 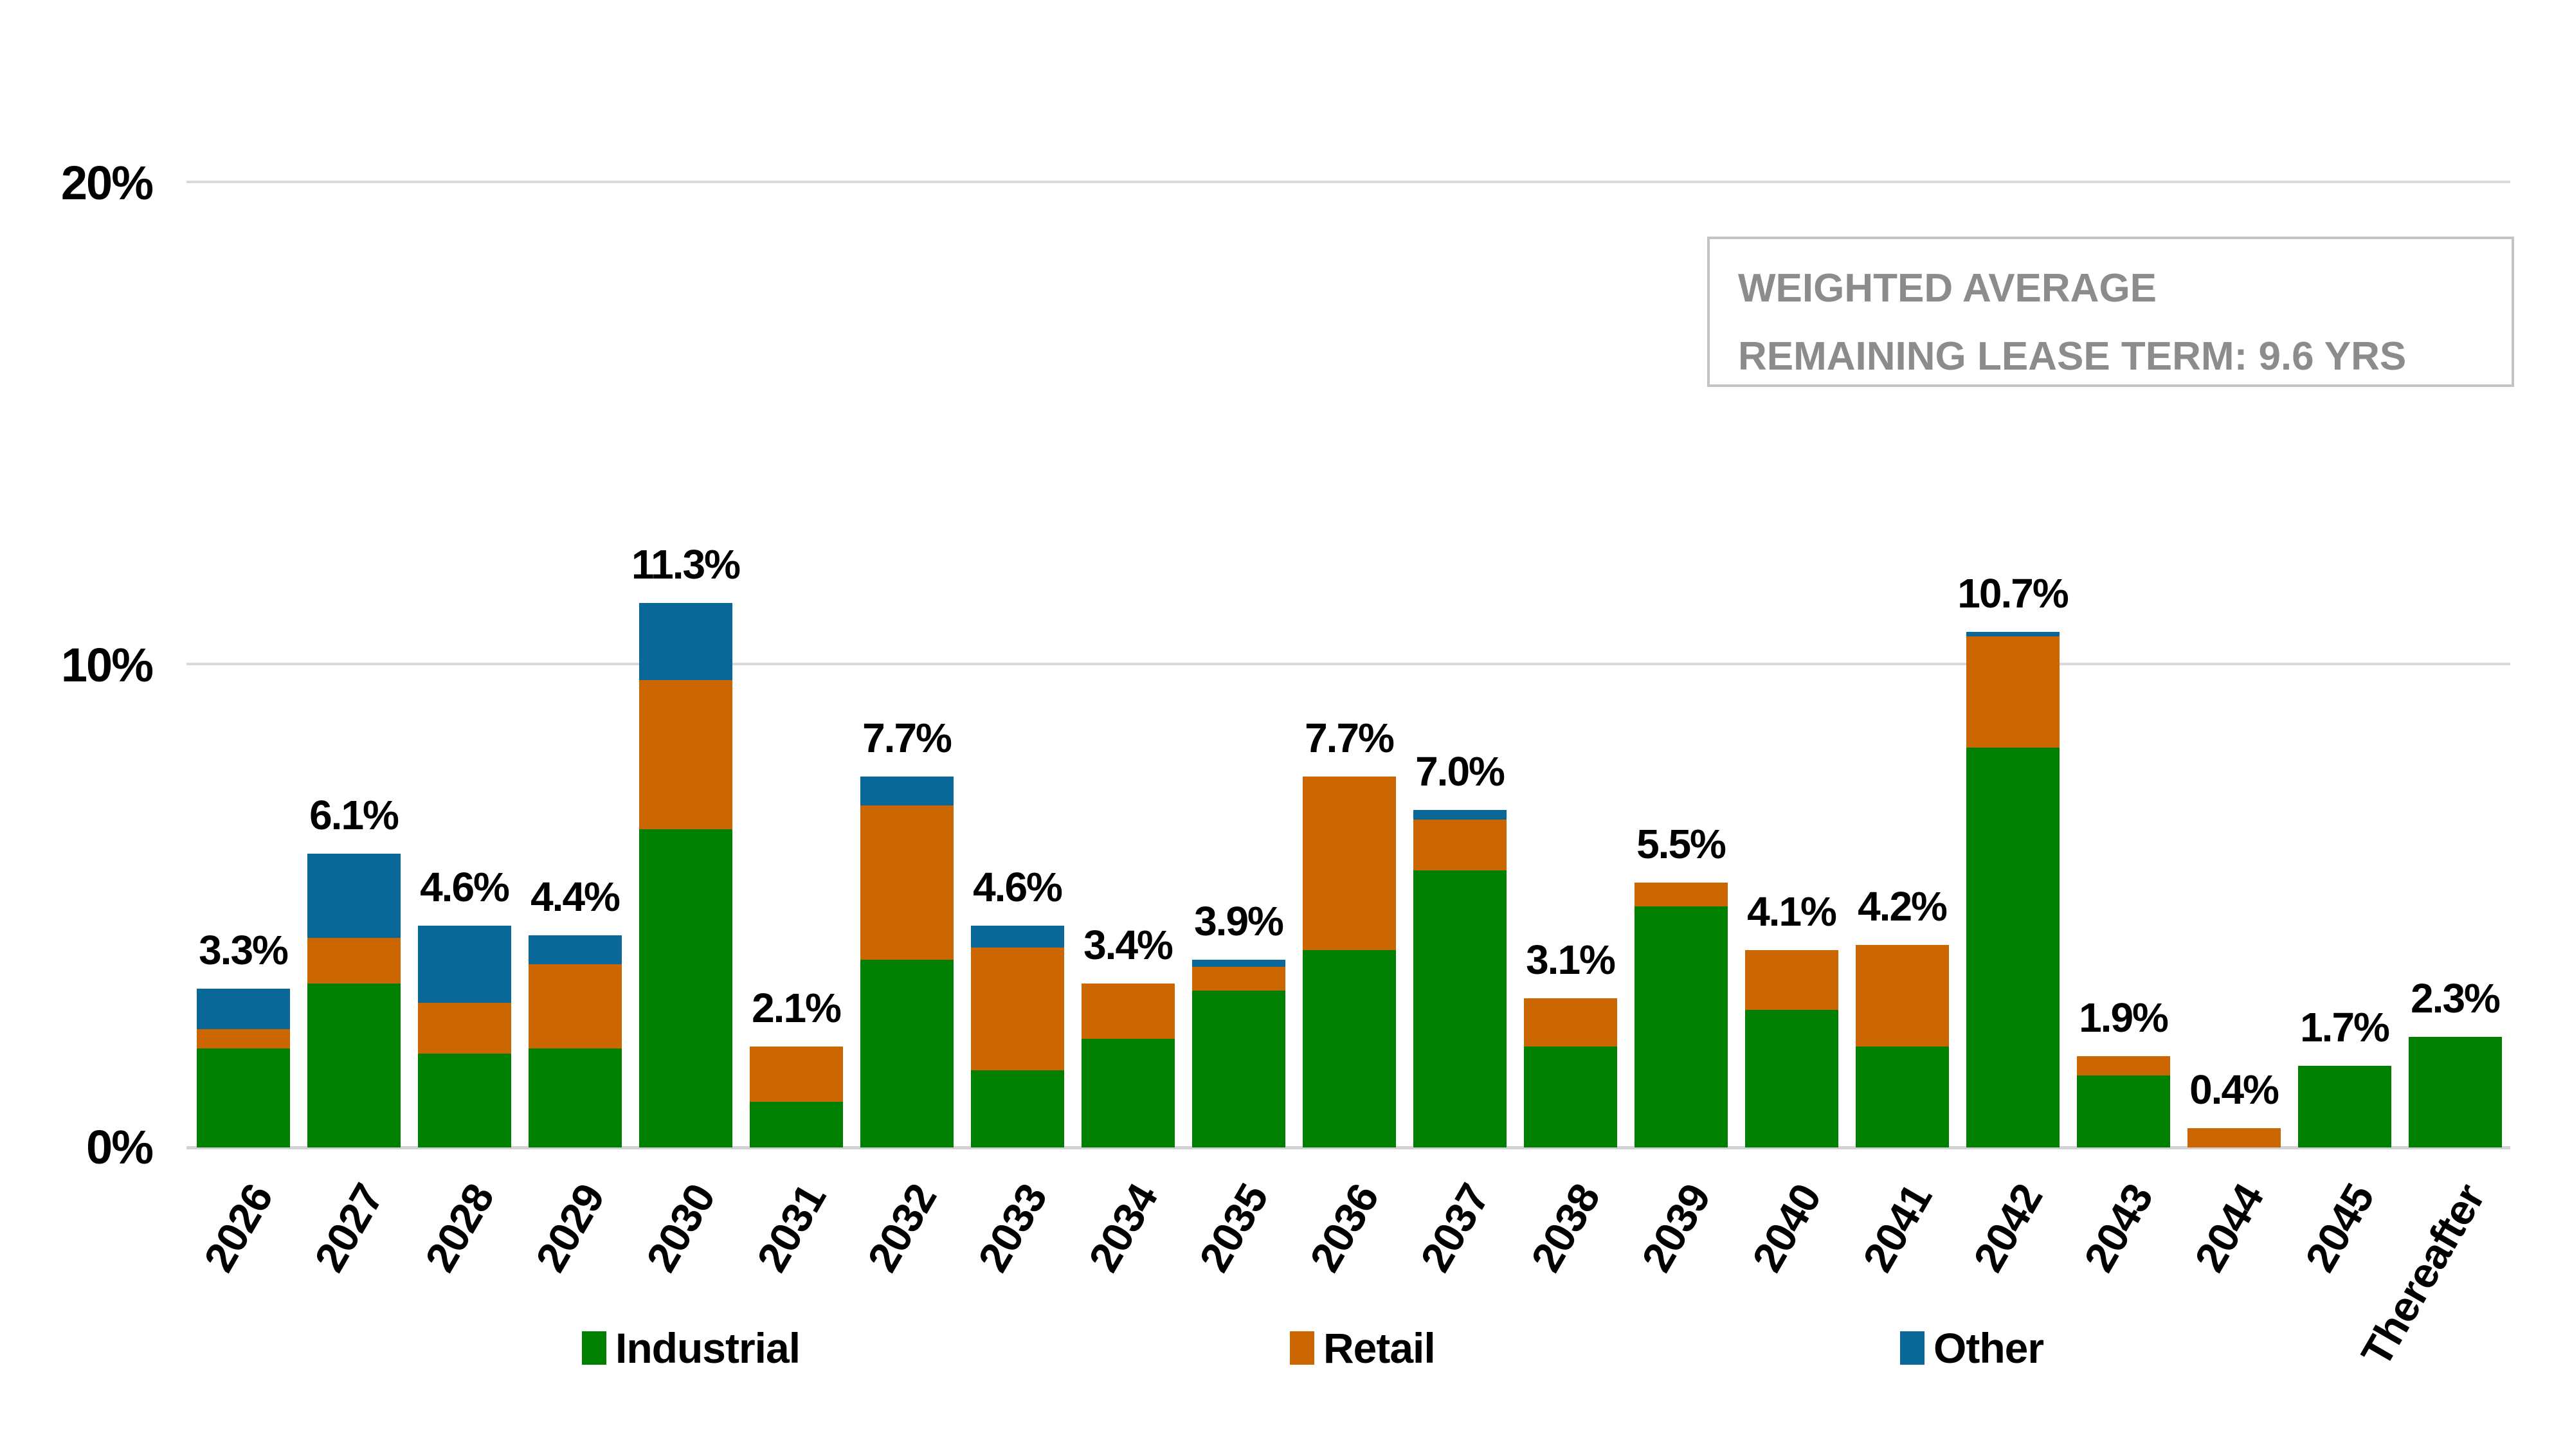 I want to click on bar-2034-retail-segment, so click(x=1128, y=1011).